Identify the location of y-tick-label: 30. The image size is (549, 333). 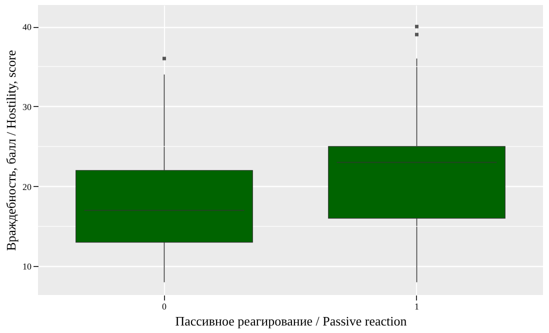
(27, 107).